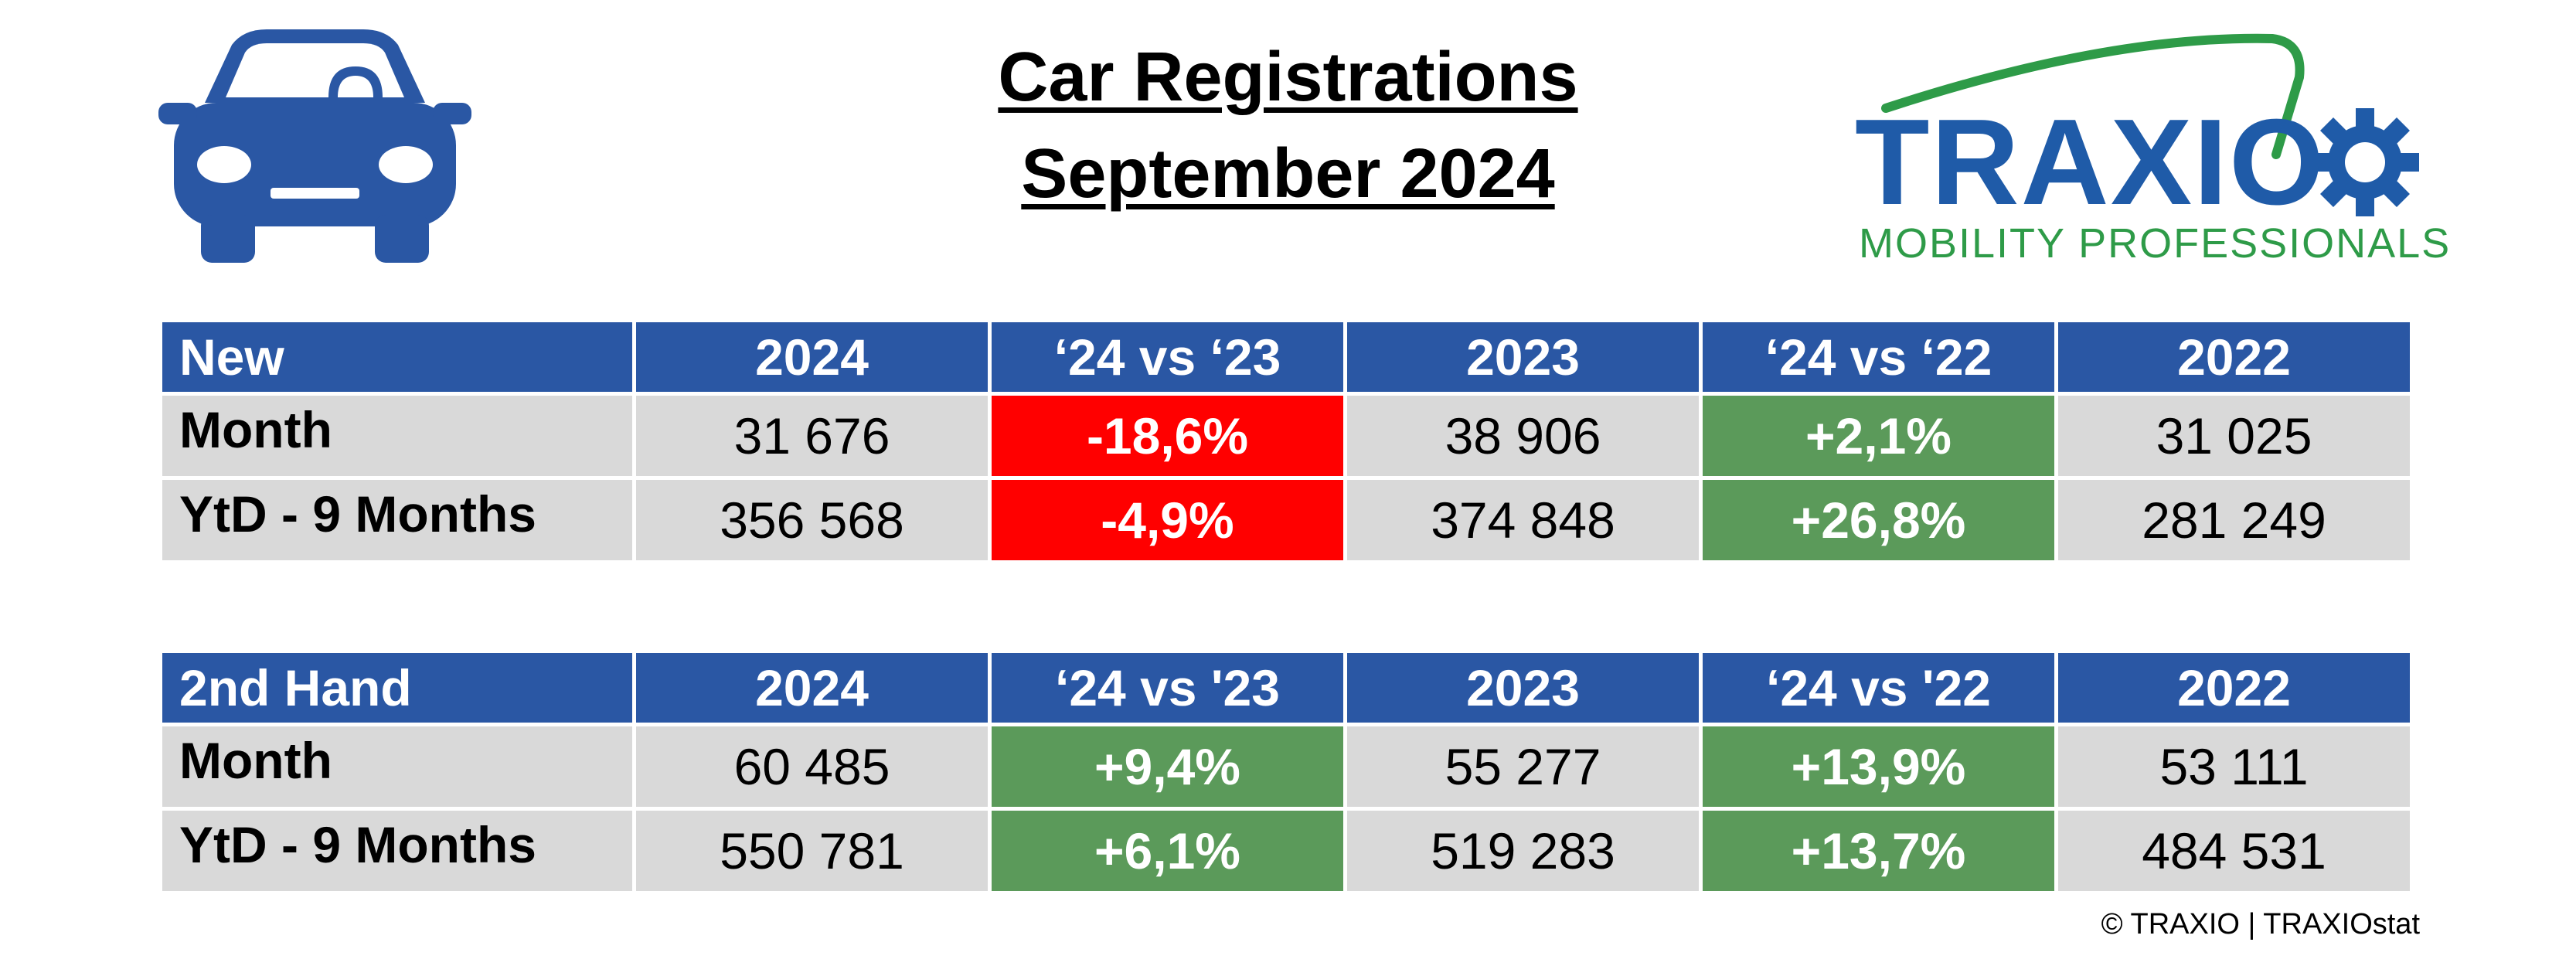  I want to click on value-2024: 356 568, so click(812, 520).